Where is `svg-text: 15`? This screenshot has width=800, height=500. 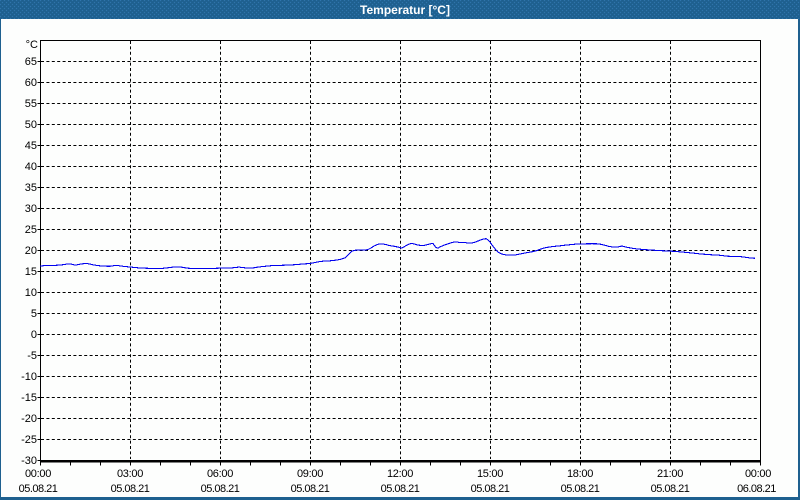 svg-text: 15 is located at coordinates (31, 272).